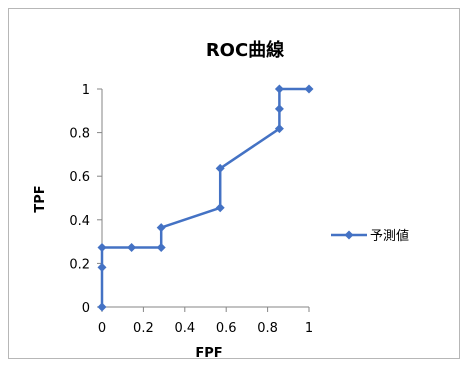  What do you see at coordinates (245, 50) in the screenshot?
I see `chart-title: ROC曲線` at bounding box center [245, 50].